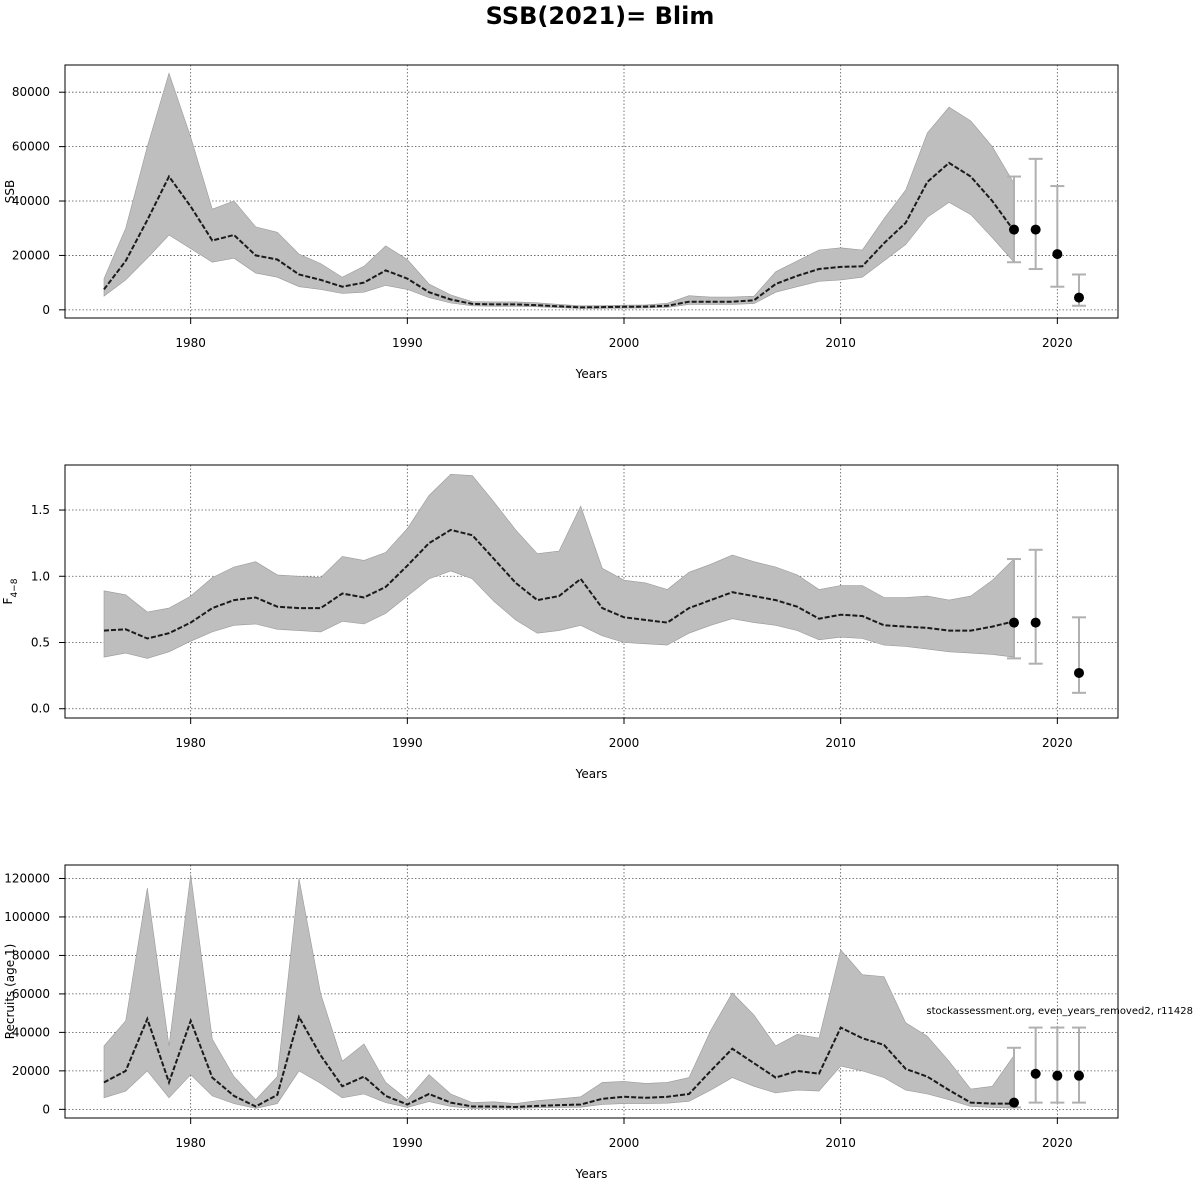 The image size is (1200, 1200). Describe the element at coordinates (190, 1143) in the screenshot. I see `panel-2-x-tick-label: 1980` at that location.